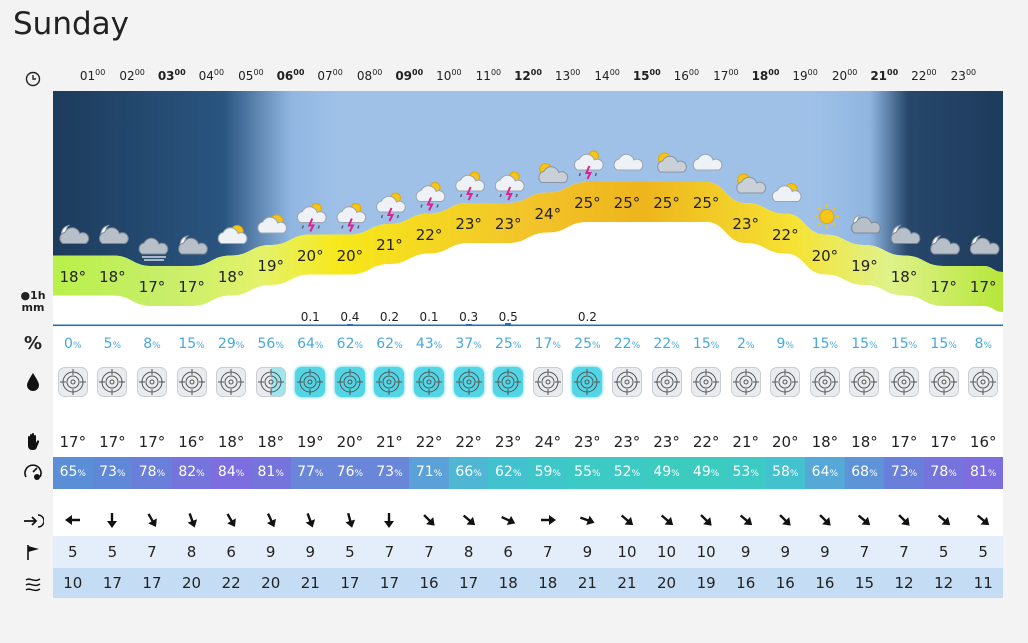  What do you see at coordinates (805, 75) in the screenshot?
I see `hour-label: 1900` at bounding box center [805, 75].